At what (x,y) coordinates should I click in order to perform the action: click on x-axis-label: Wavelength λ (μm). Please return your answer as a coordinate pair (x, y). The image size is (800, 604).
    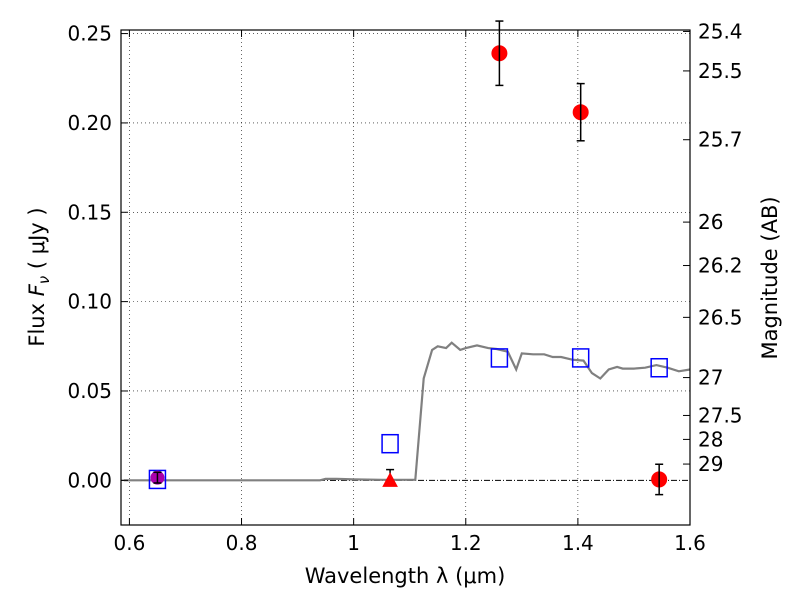
    Looking at the image, I should click on (405, 576).